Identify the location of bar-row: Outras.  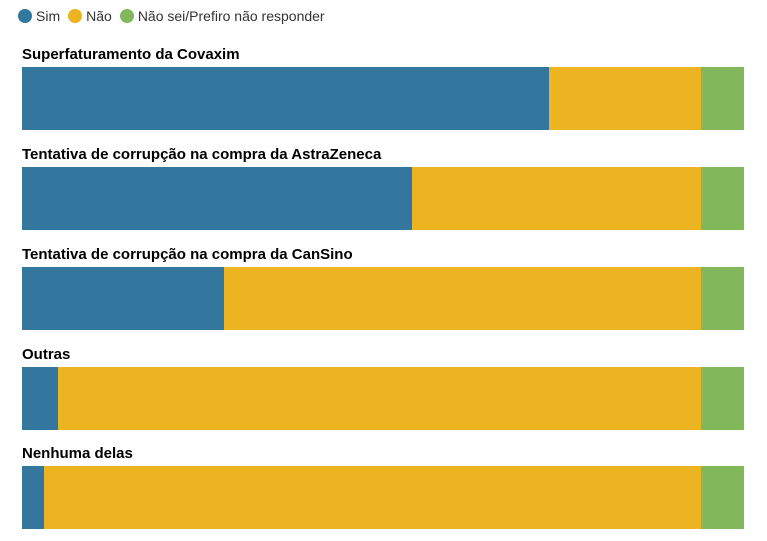
(383, 387).